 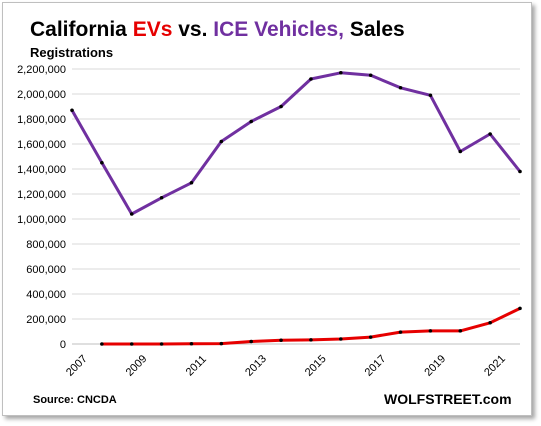 I want to click on y-tick-label: 1,800,000, so click(x=41, y=120).